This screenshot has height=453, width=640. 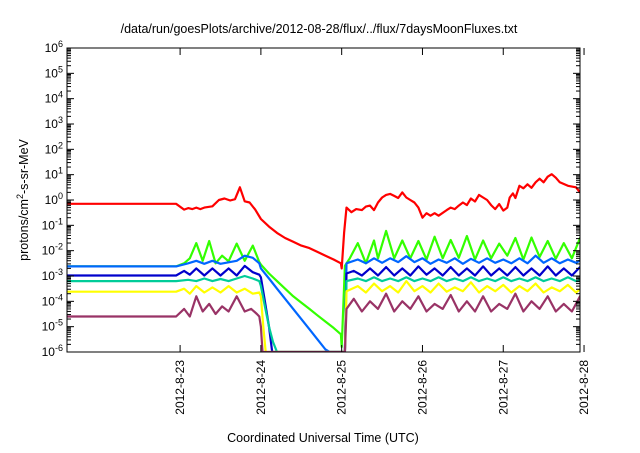 I want to click on y-tick-label: 10⁻⁴, so click(x=52, y=300).